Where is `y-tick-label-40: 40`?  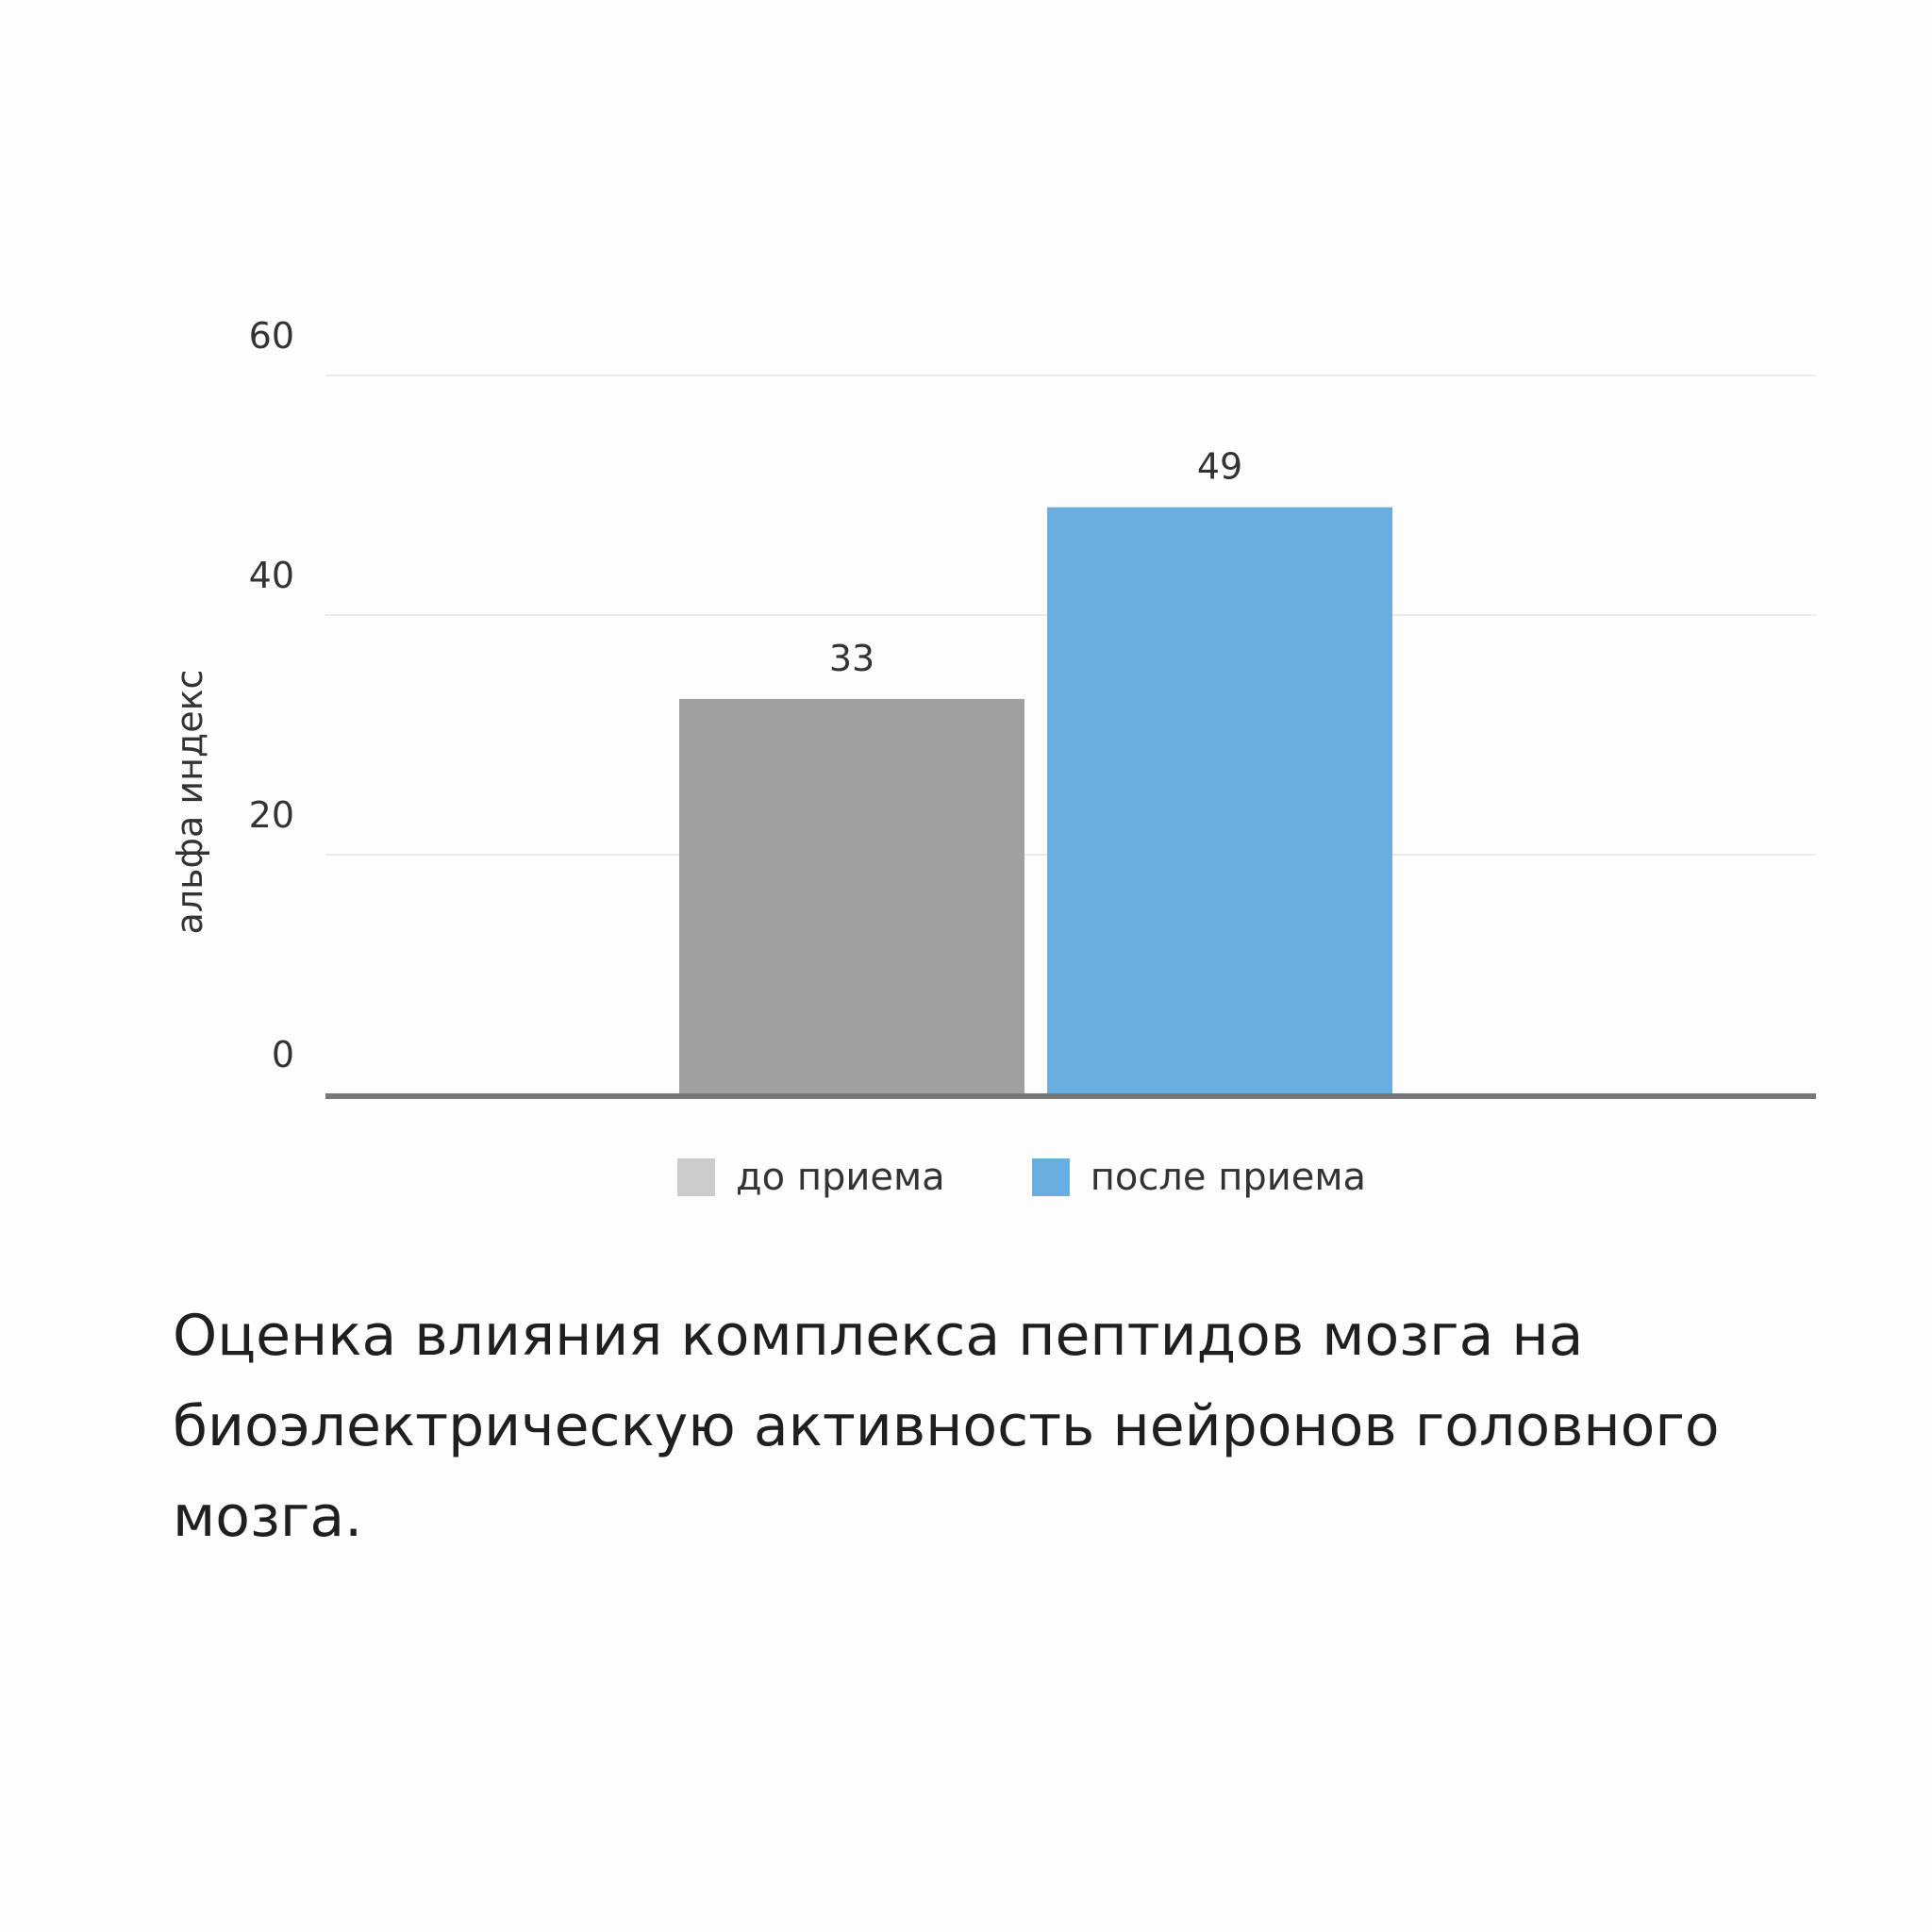
y-tick-label-40: 40 is located at coordinates (271, 576).